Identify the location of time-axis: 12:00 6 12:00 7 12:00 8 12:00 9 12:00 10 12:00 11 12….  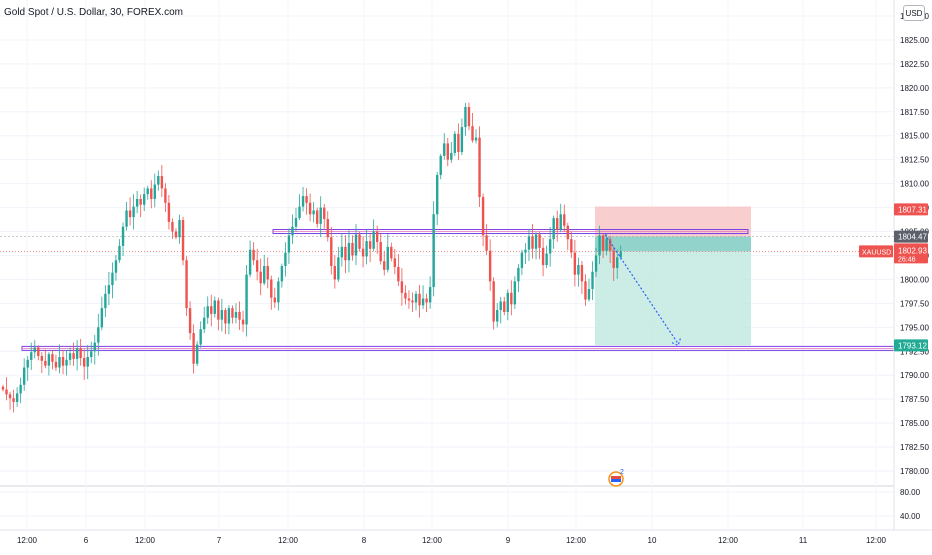
(466, 537).